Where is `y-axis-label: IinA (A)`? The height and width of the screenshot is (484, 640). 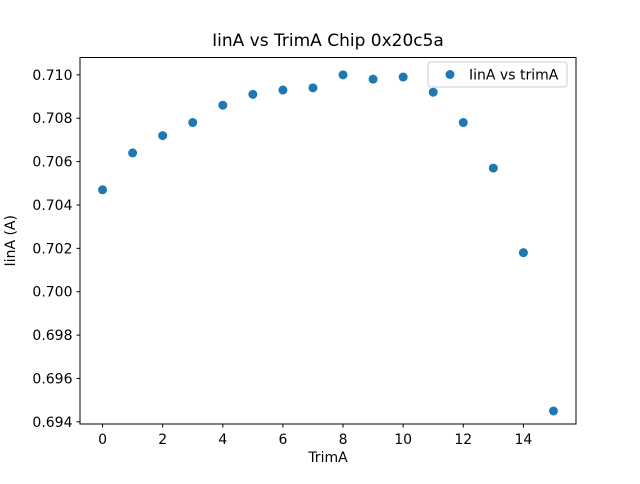 y-axis-label: IinA (A) is located at coordinates (11, 240).